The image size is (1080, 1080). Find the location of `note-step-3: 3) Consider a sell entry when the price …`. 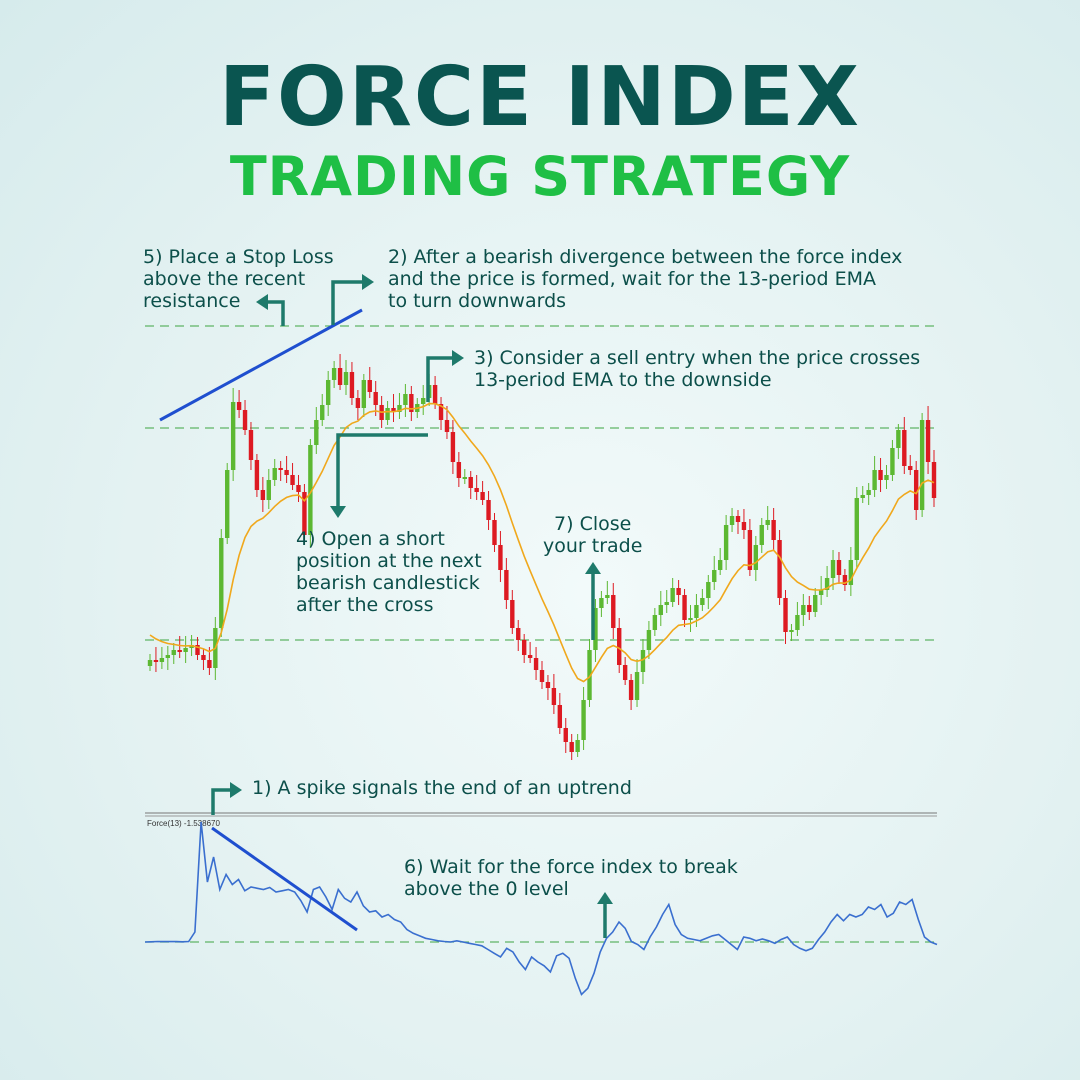

note-step-3: 3) Consider a sell entry when the price … is located at coordinates (697, 369).